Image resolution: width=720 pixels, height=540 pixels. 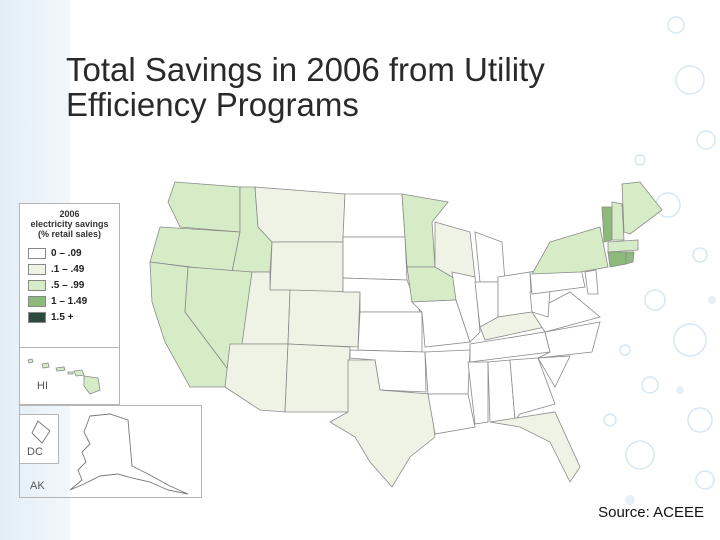 I want to click on legend-title-unit: (% retail sales), so click(x=69, y=234).